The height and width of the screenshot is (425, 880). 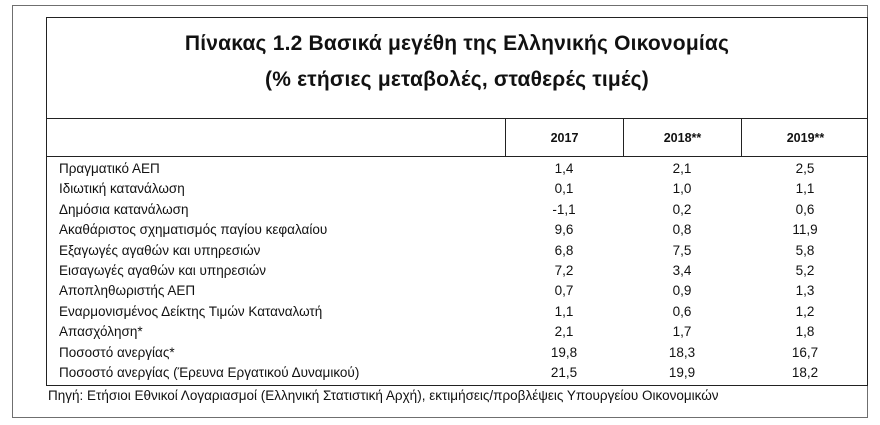 I want to click on table-row: Αποπληθωριστής ΑΕΠ 0,7 0,9 1,3, so click(x=457, y=292).